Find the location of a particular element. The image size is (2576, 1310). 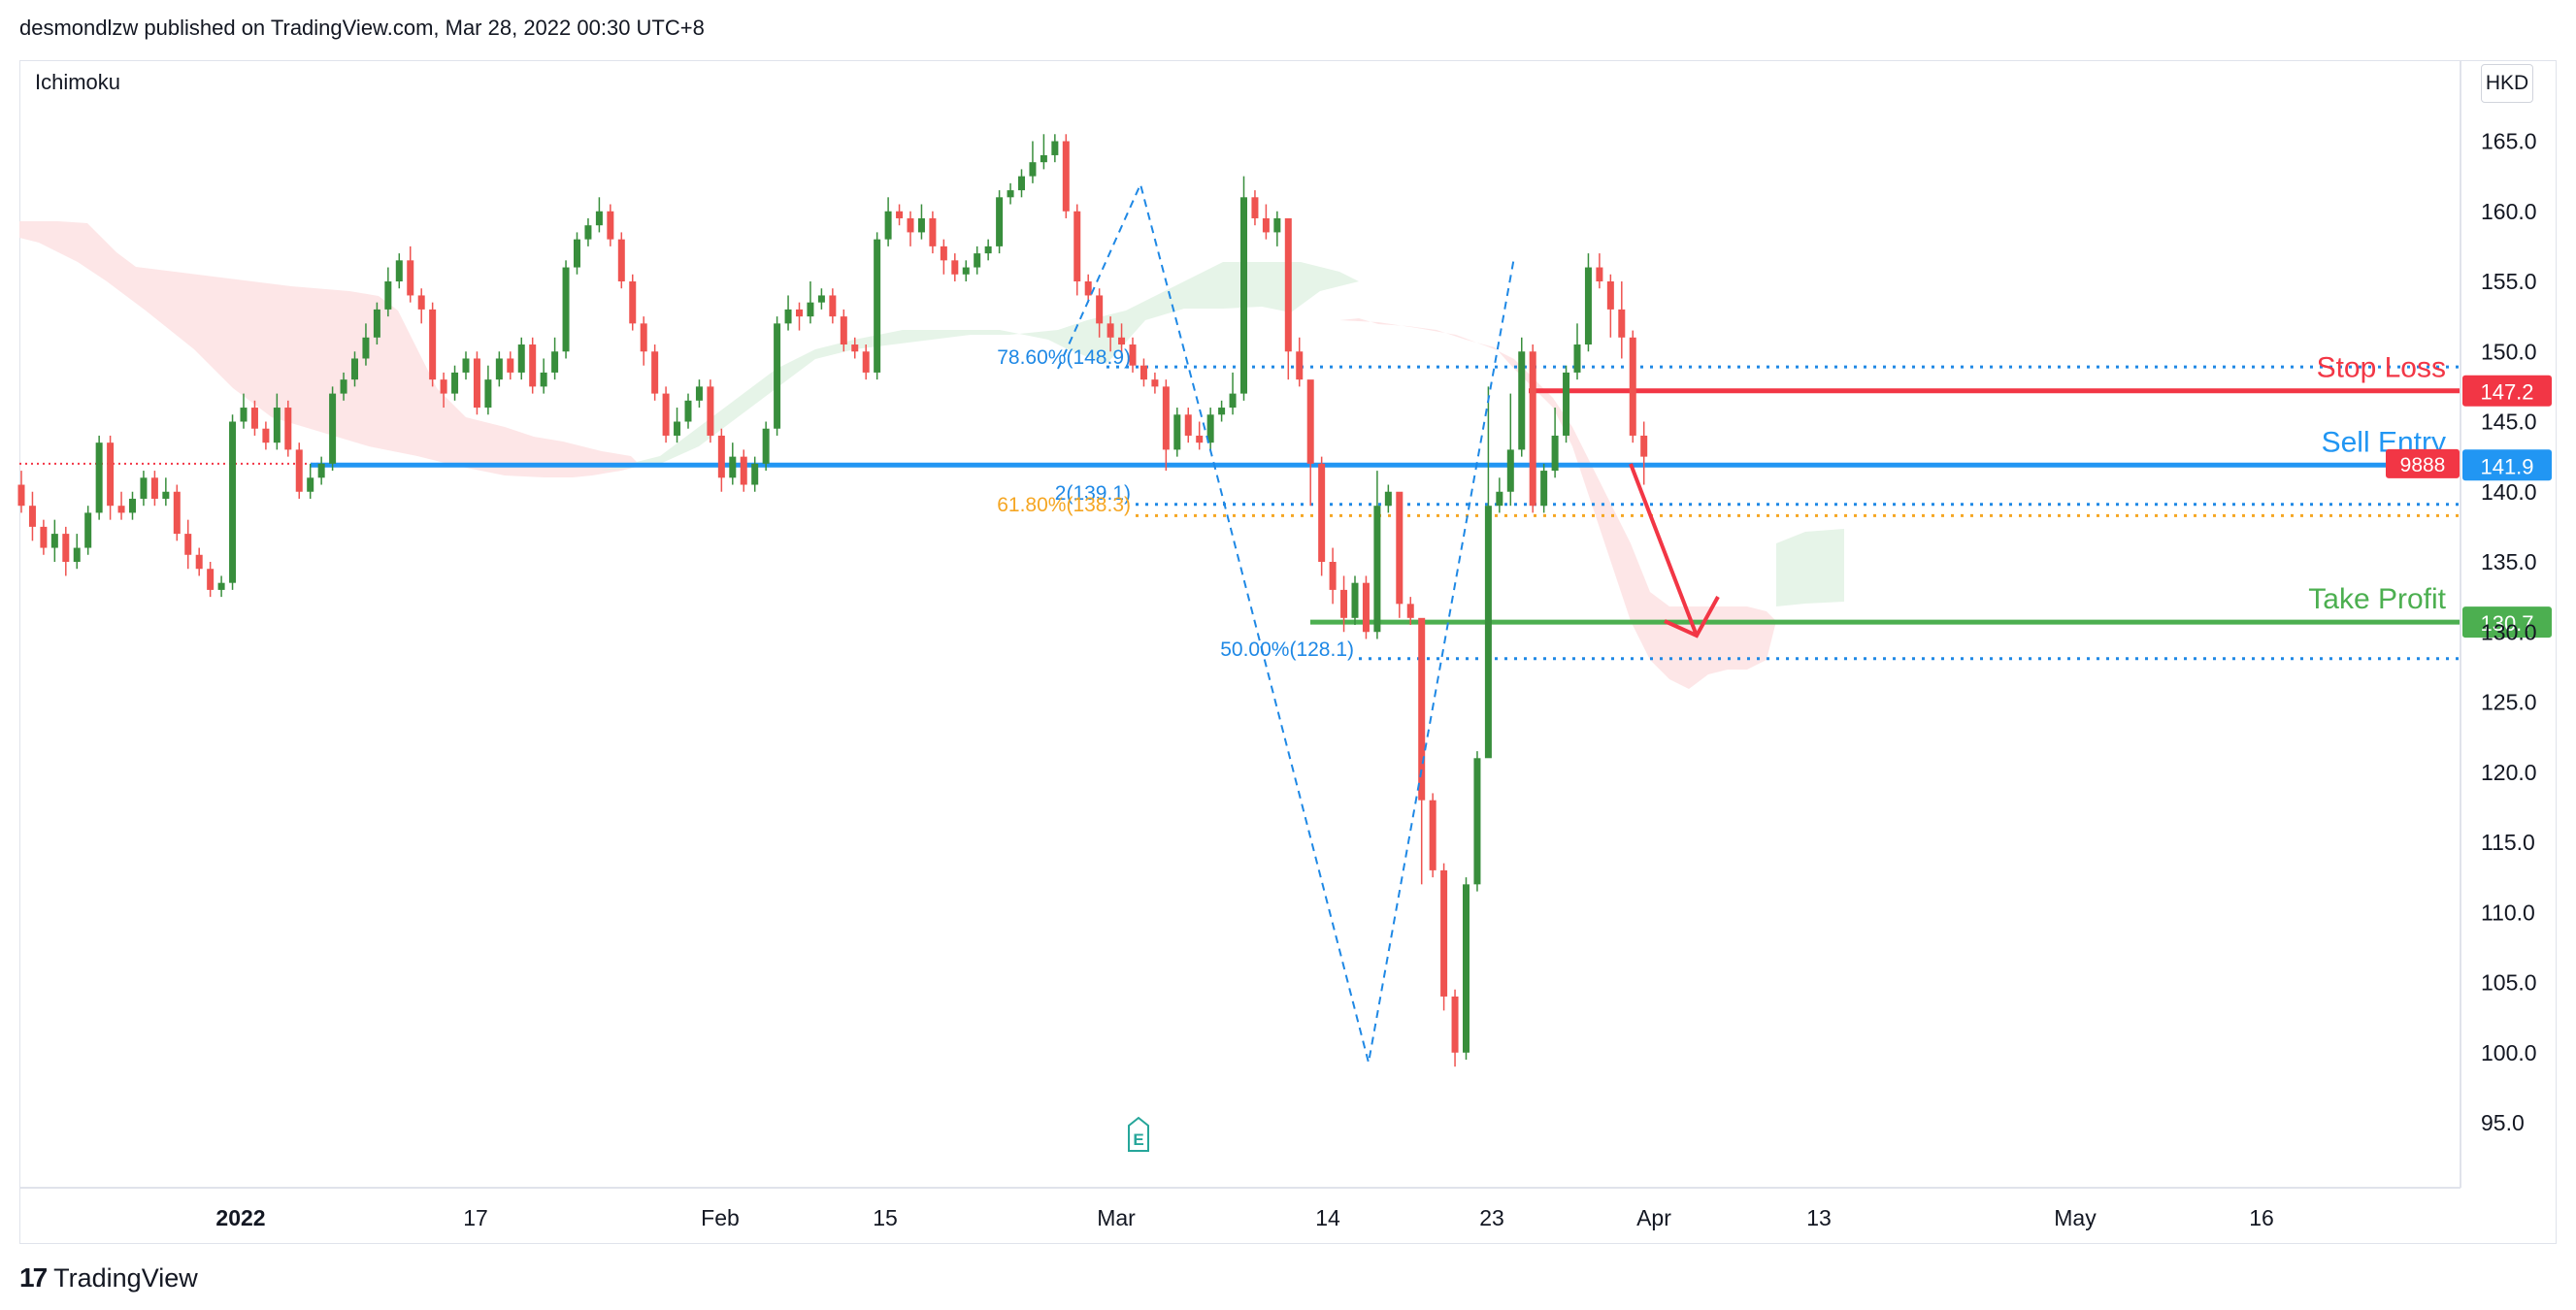

brand-name: TradingView is located at coordinates (125, 1277).